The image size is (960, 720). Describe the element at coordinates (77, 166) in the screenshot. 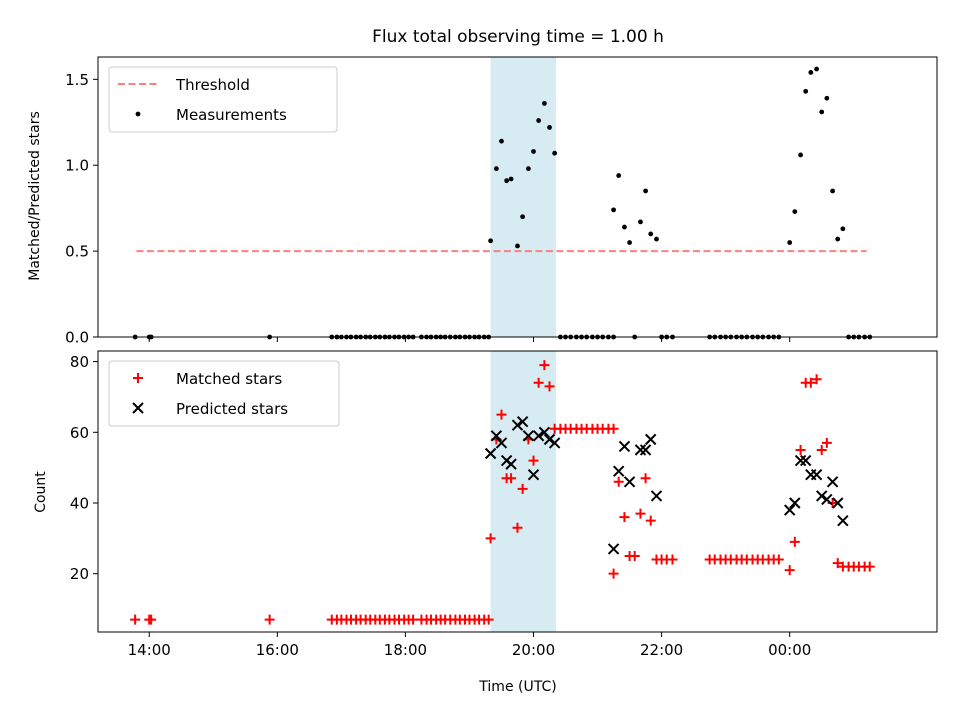

I see `y-tick-label: 1.0` at that location.